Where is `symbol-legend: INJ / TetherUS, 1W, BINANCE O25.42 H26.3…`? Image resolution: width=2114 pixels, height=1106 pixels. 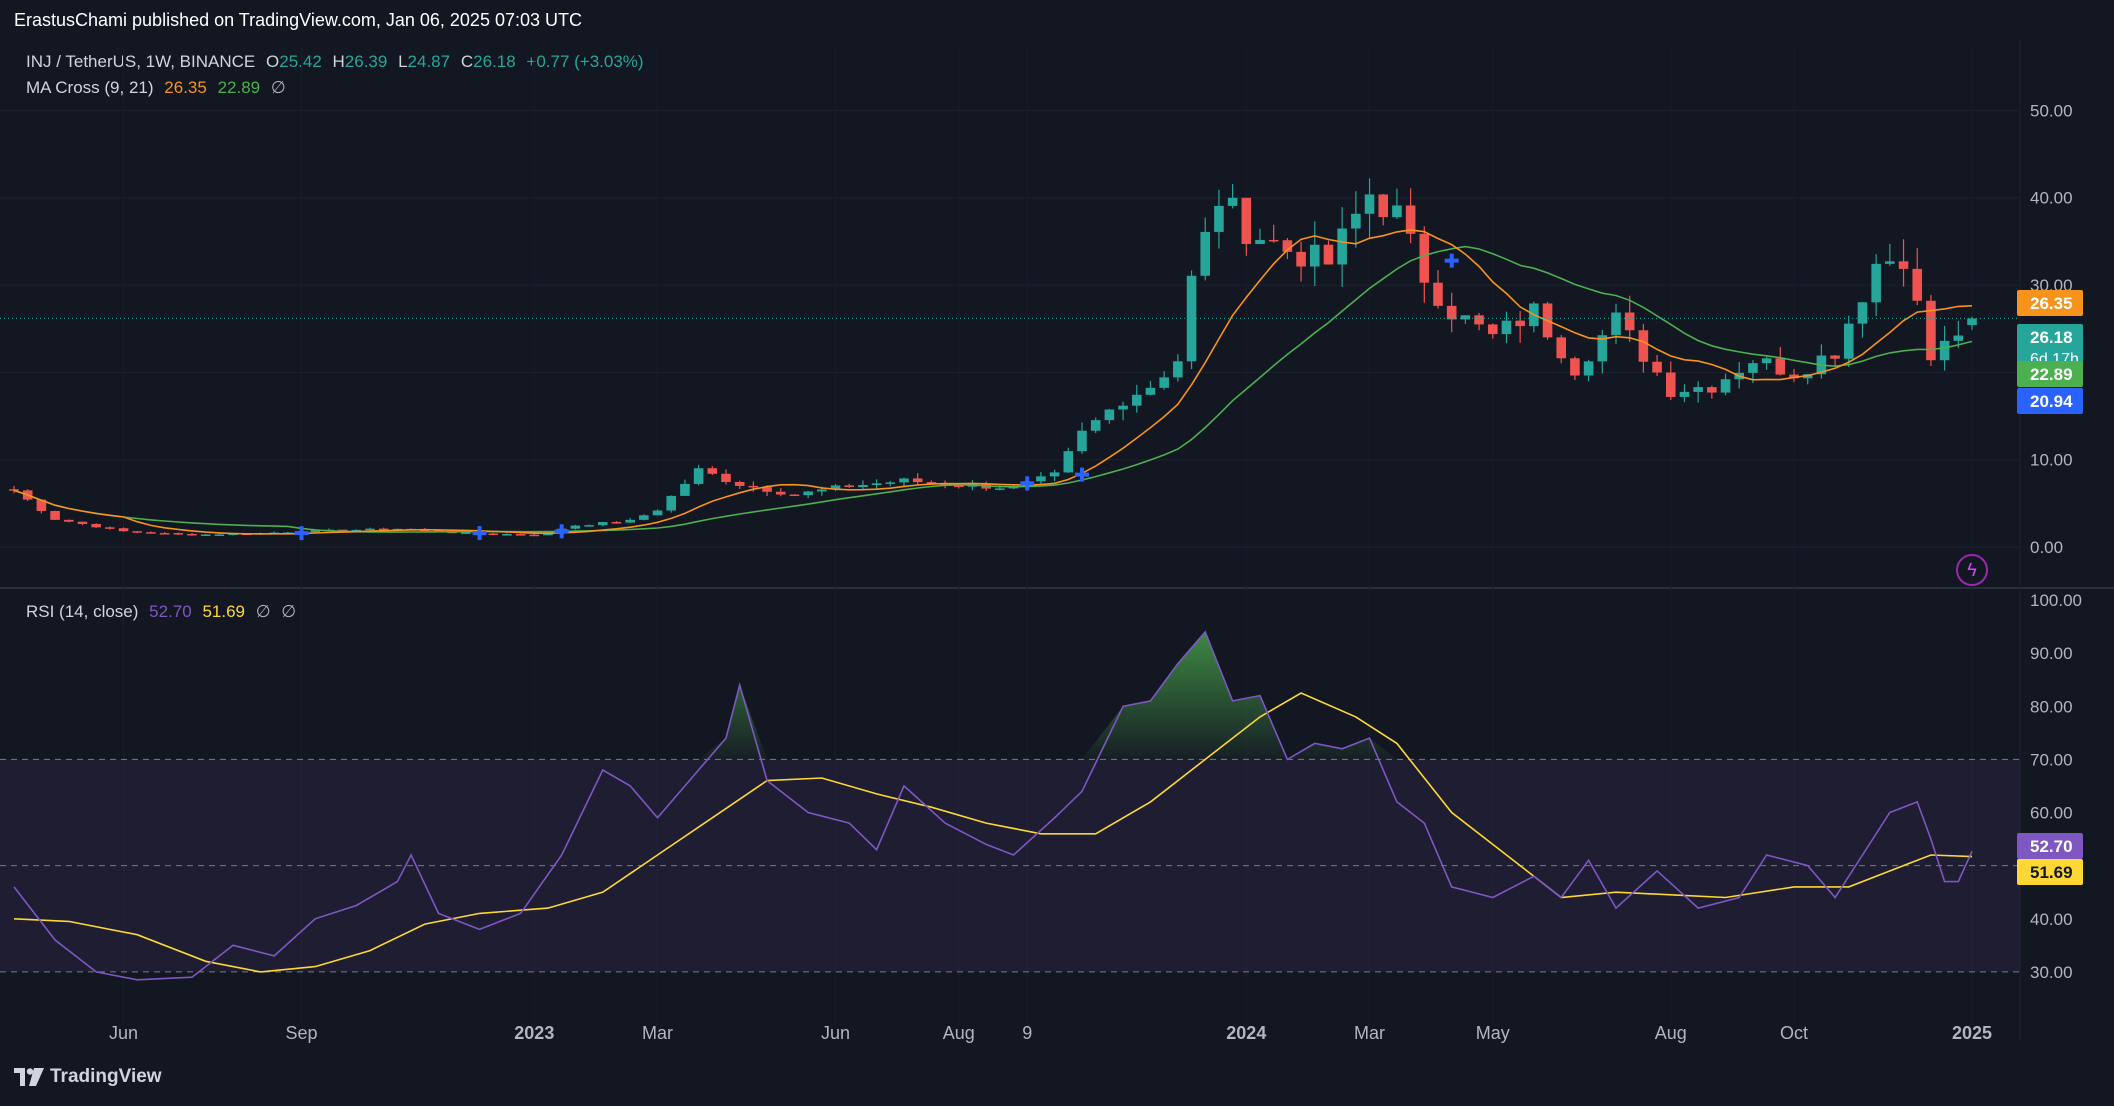
symbol-legend: INJ / TetherUS, 1W, BINANCE O25.42 H26.3… is located at coordinates (338, 62).